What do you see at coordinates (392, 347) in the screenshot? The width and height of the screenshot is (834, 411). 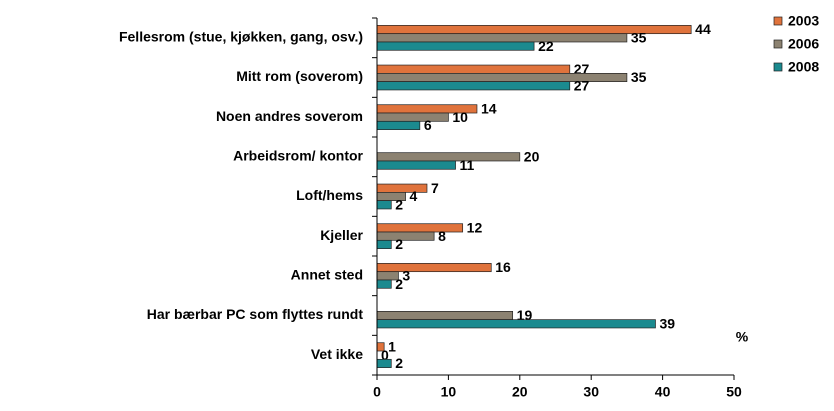 I see `value-label: 1` at bounding box center [392, 347].